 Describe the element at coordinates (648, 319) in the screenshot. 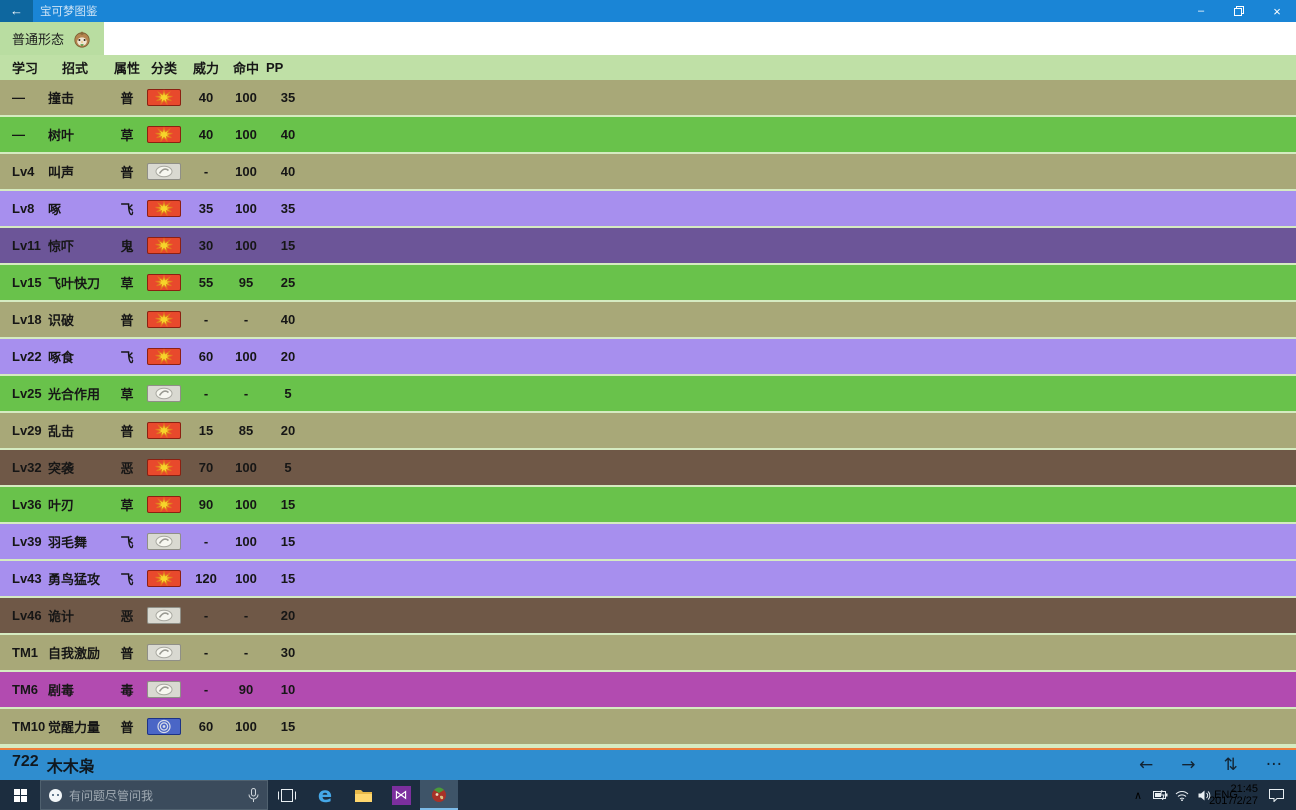

I see `table-row: Lv18 识破 普 - - 40` at that location.